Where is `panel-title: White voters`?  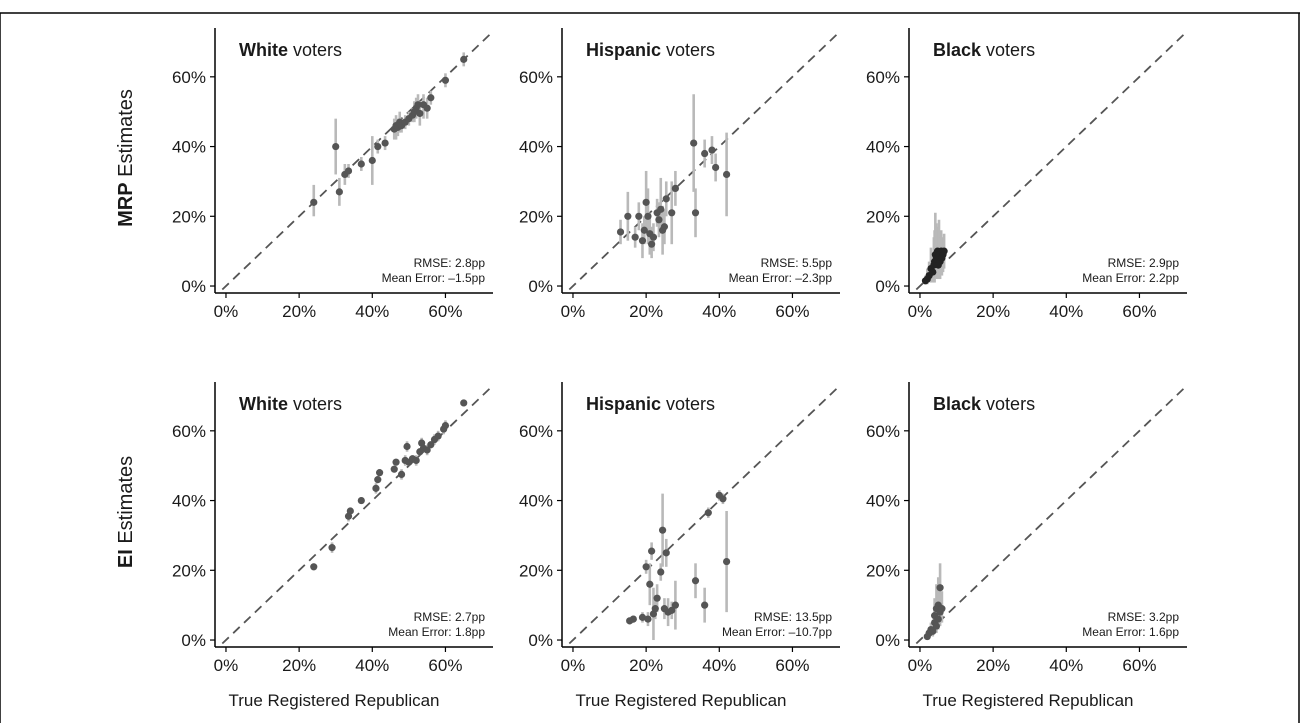
panel-title: White voters is located at coordinates (290, 50).